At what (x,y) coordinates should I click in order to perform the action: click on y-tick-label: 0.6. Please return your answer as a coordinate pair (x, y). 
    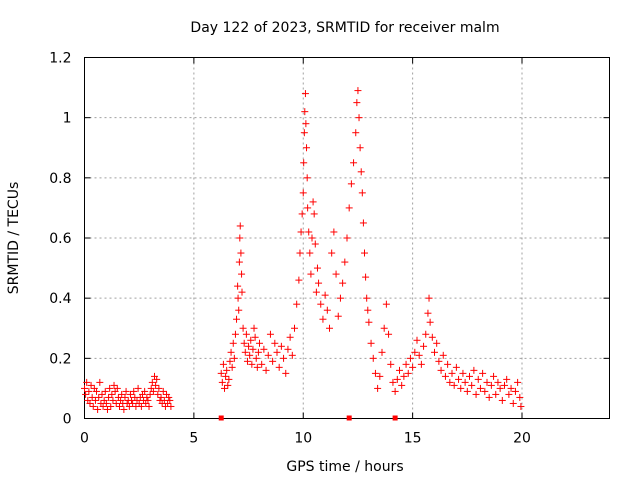
    Looking at the image, I should click on (60, 239).